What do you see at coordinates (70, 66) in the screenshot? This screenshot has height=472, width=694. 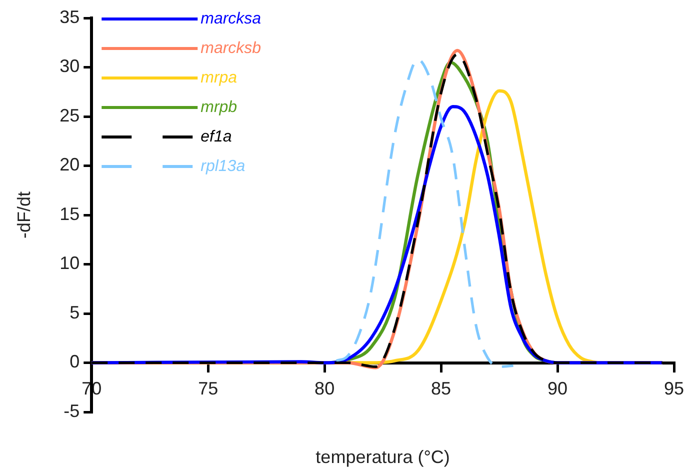 I see `y-tick-label: 30` at bounding box center [70, 66].